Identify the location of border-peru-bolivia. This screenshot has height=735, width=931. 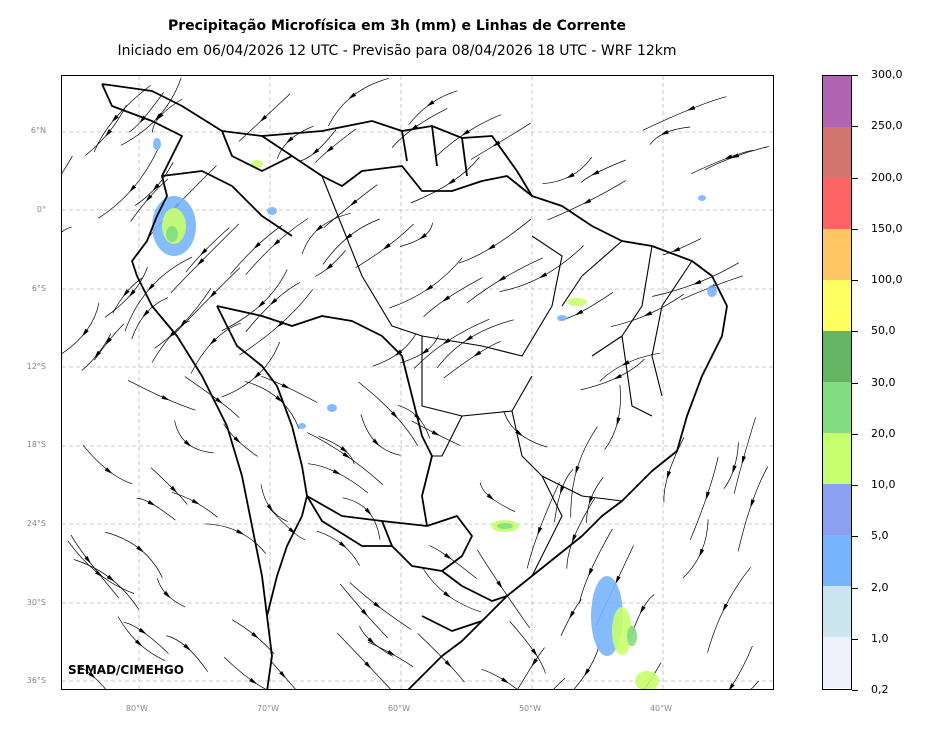
(322, 416).